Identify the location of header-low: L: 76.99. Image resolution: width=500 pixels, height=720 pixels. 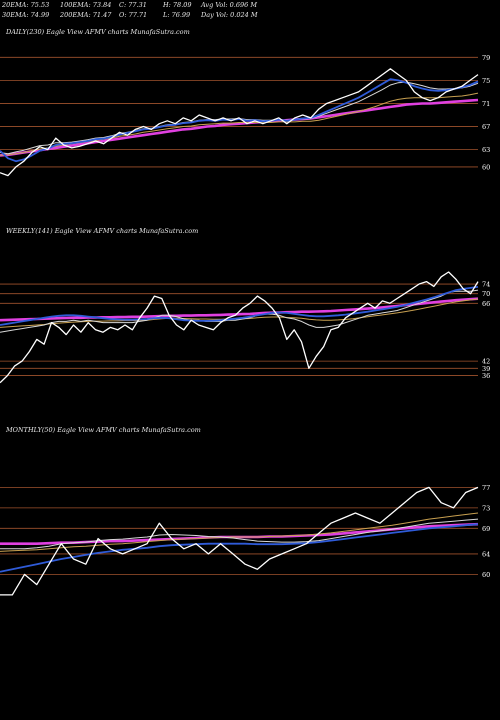
(177, 15).